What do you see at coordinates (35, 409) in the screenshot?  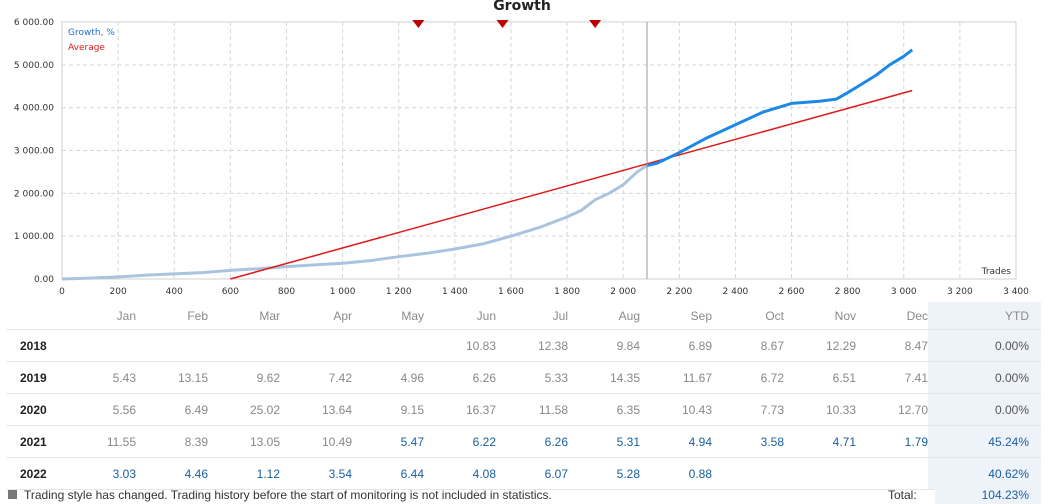 I see `year-cell: 2020` at bounding box center [35, 409].